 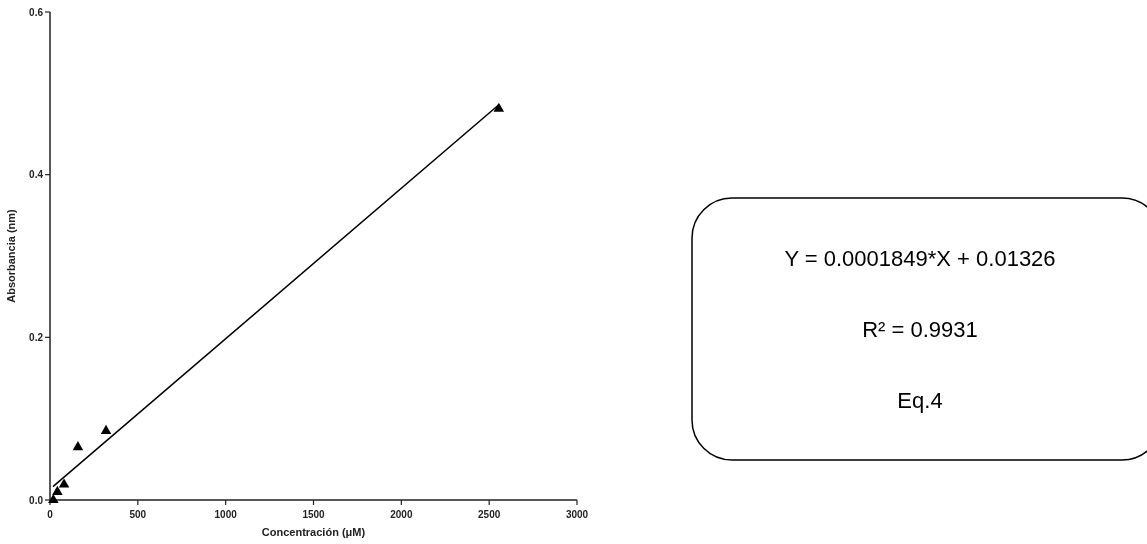 What do you see at coordinates (920, 400) in the screenshot?
I see `text: Eq.4` at bounding box center [920, 400].